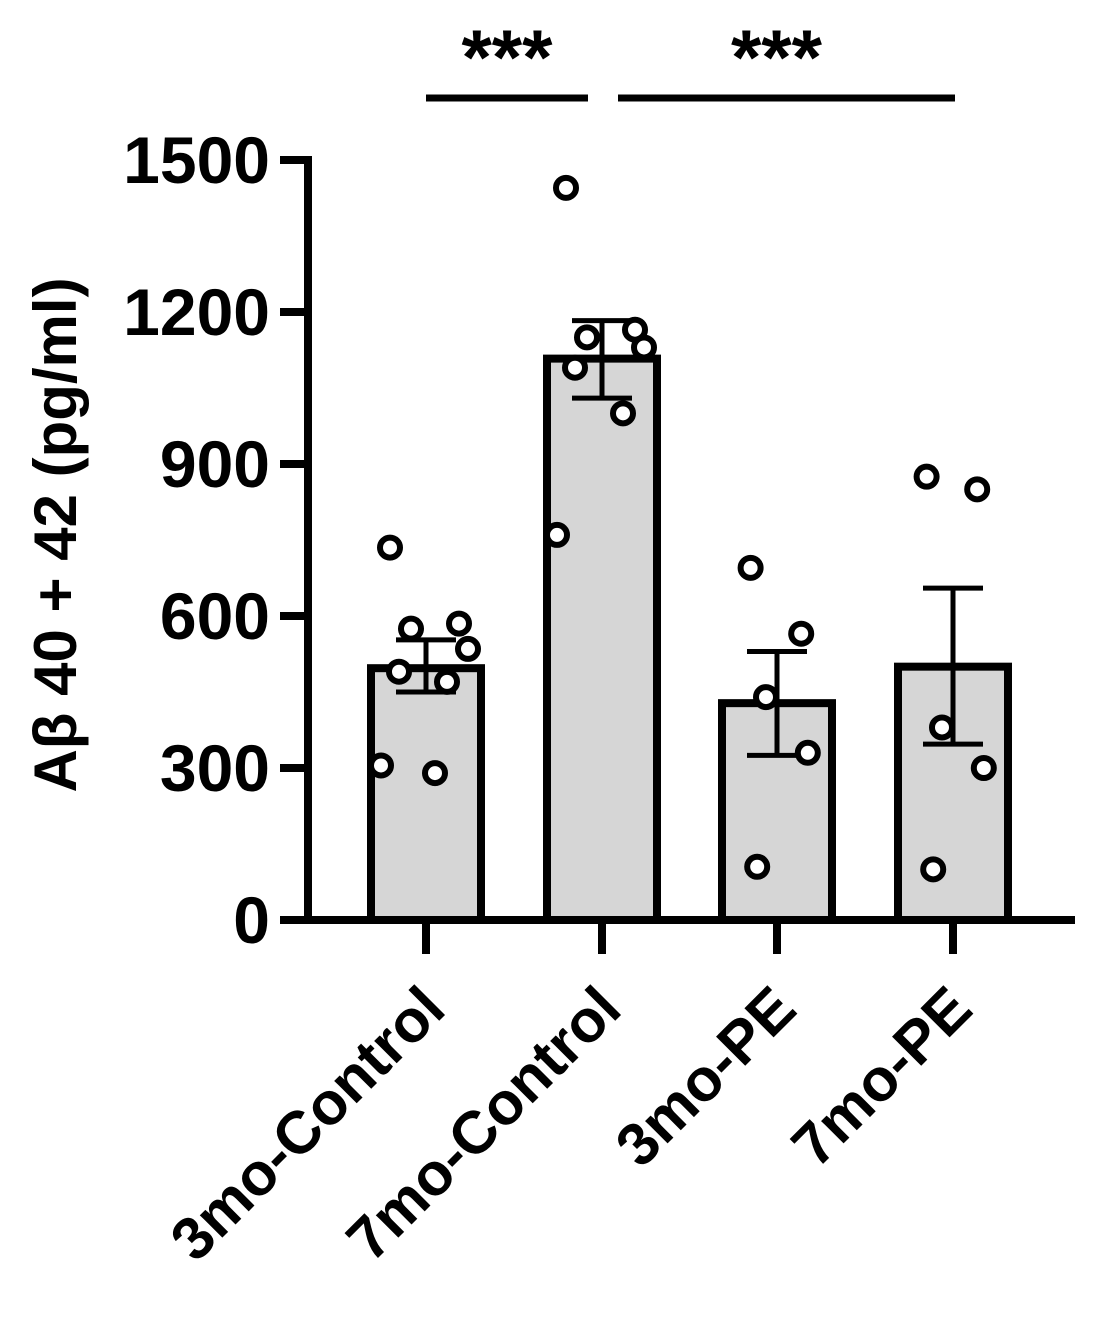  What do you see at coordinates (215, 616) in the screenshot?
I see `y-tick-label: 600` at bounding box center [215, 616].